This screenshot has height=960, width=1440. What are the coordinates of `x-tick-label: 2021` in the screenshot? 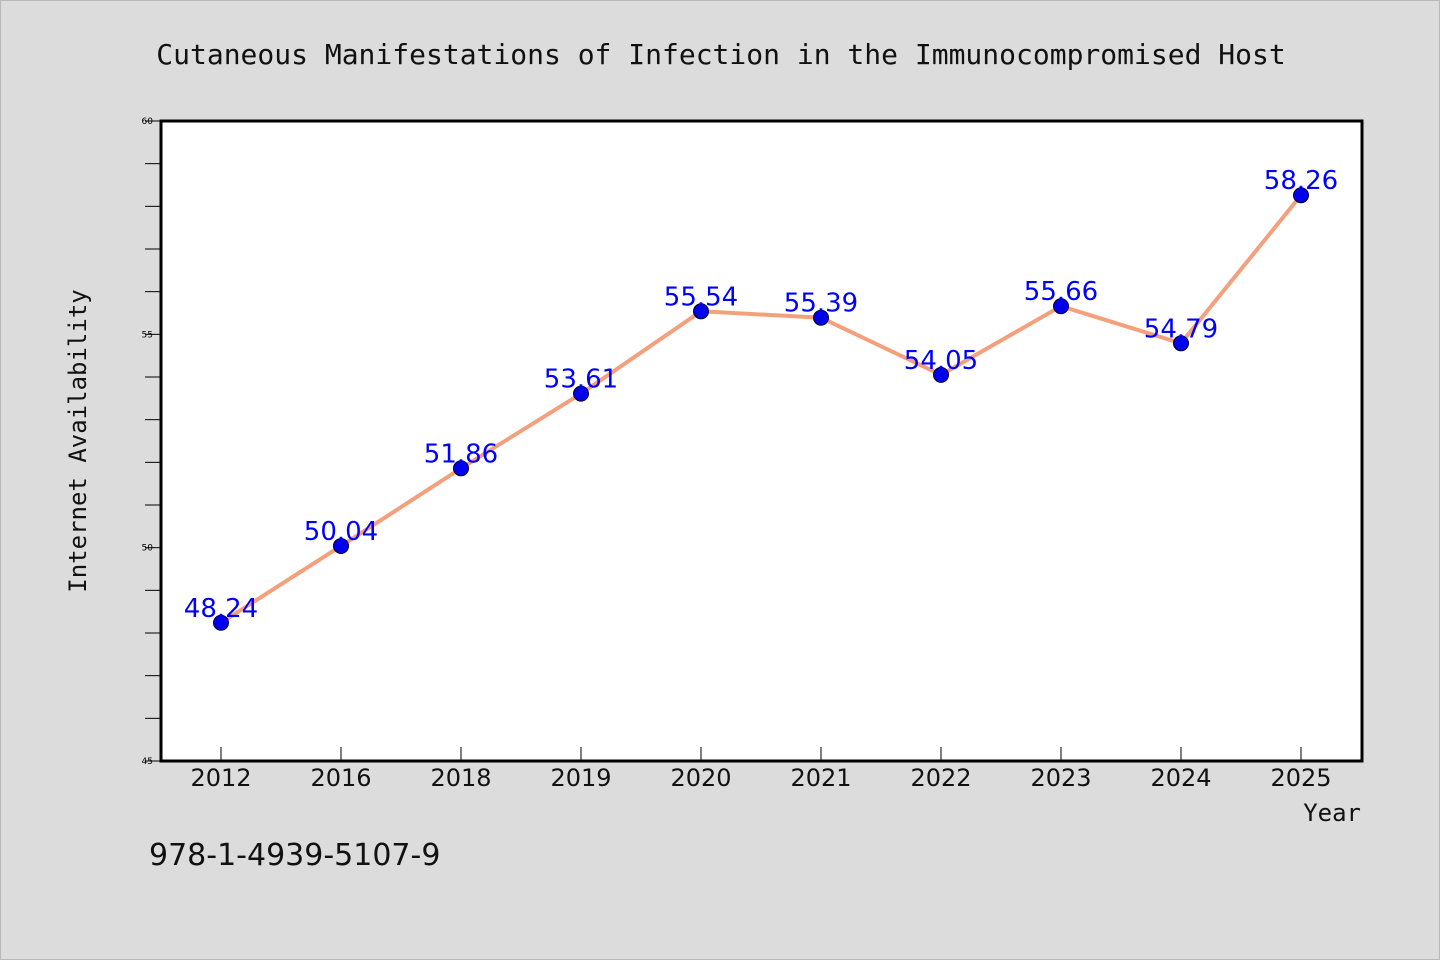 It's located at (820, 778).